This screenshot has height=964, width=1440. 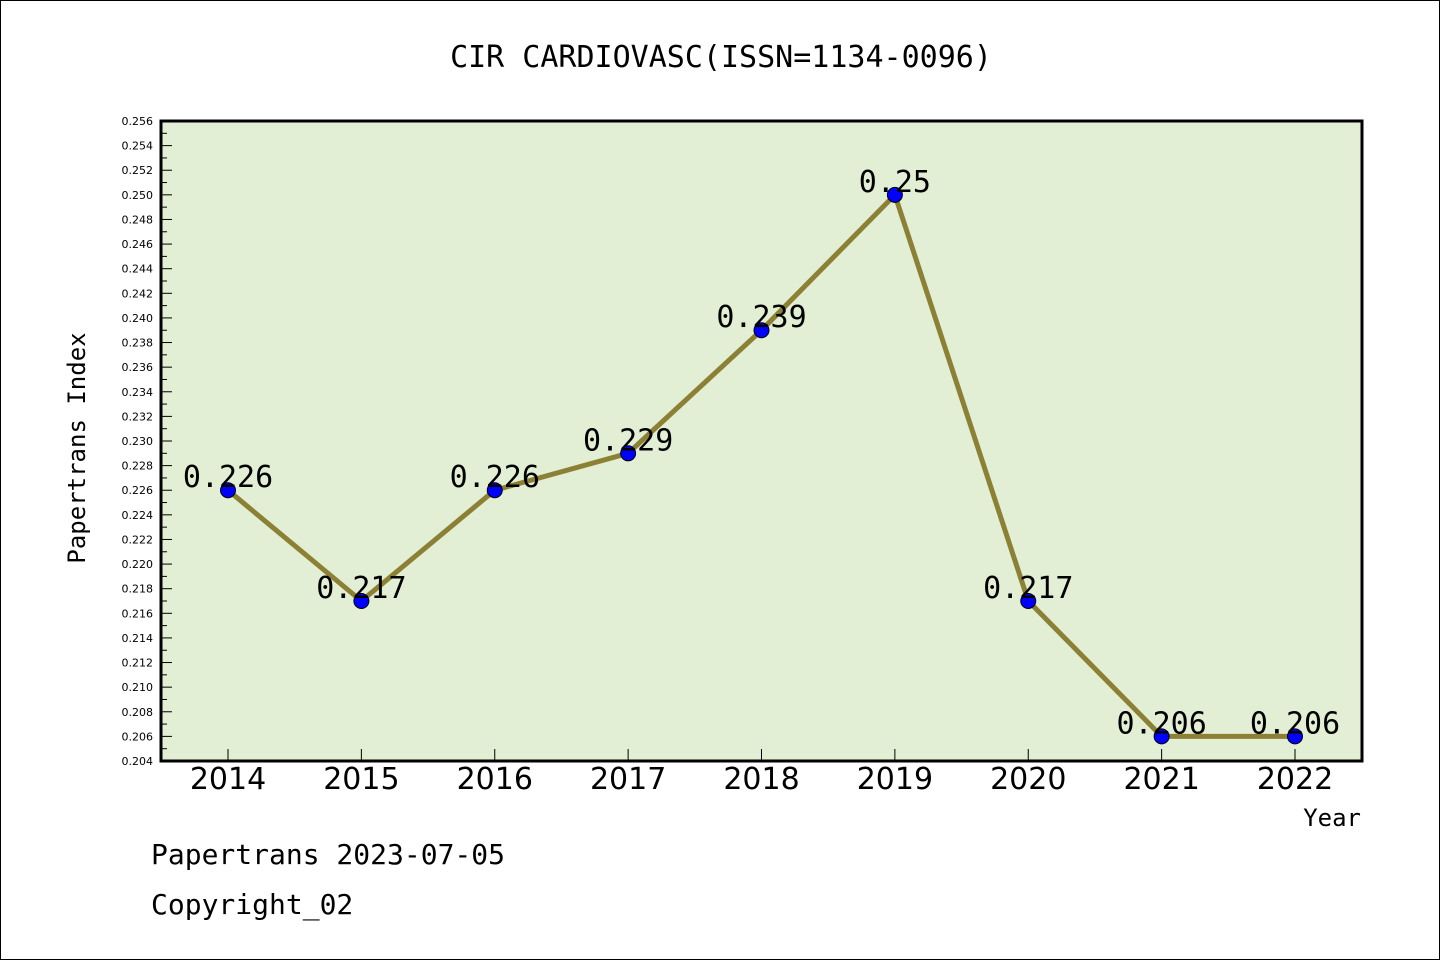 What do you see at coordinates (77, 447) in the screenshot?
I see `y-axis-title: Papertrans Index` at bounding box center [77, 447].